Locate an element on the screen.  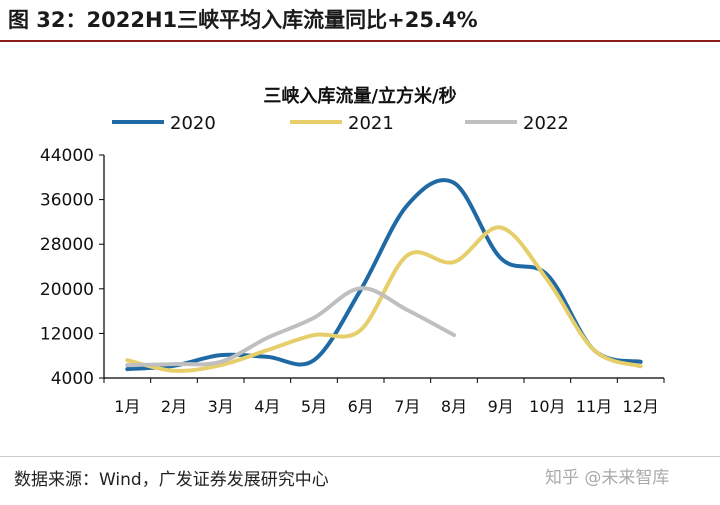
chart-title: 三峡入库流量/立方米/秒 is located at coordinates (359, 96).